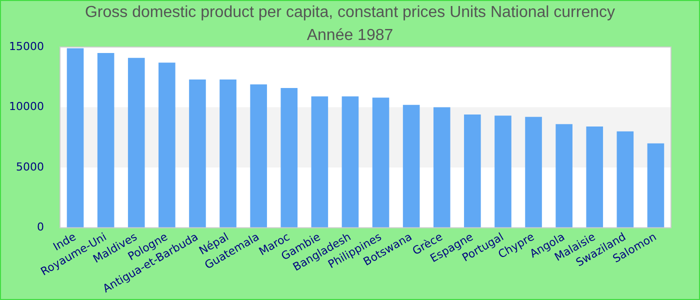 Image resolution: width=700 pixels, height=300 pixels. I want to click on y-tick-label: 5000, so click(30, 167).